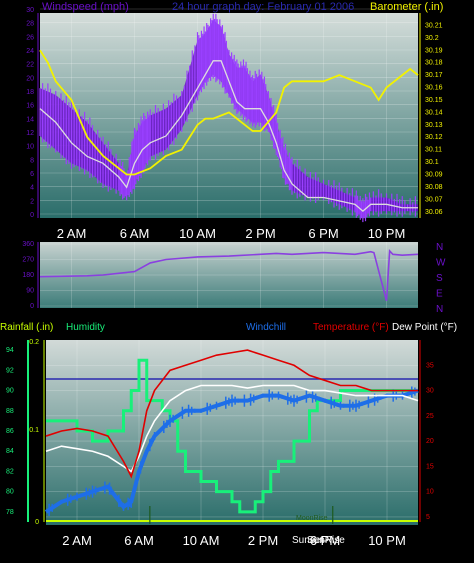 This screenshot has height=563, width=474. What do you see at coordinates (430, 441) in the screenshot?
I see `temperature-tick-label: 20` at bounding box center [430, 441].